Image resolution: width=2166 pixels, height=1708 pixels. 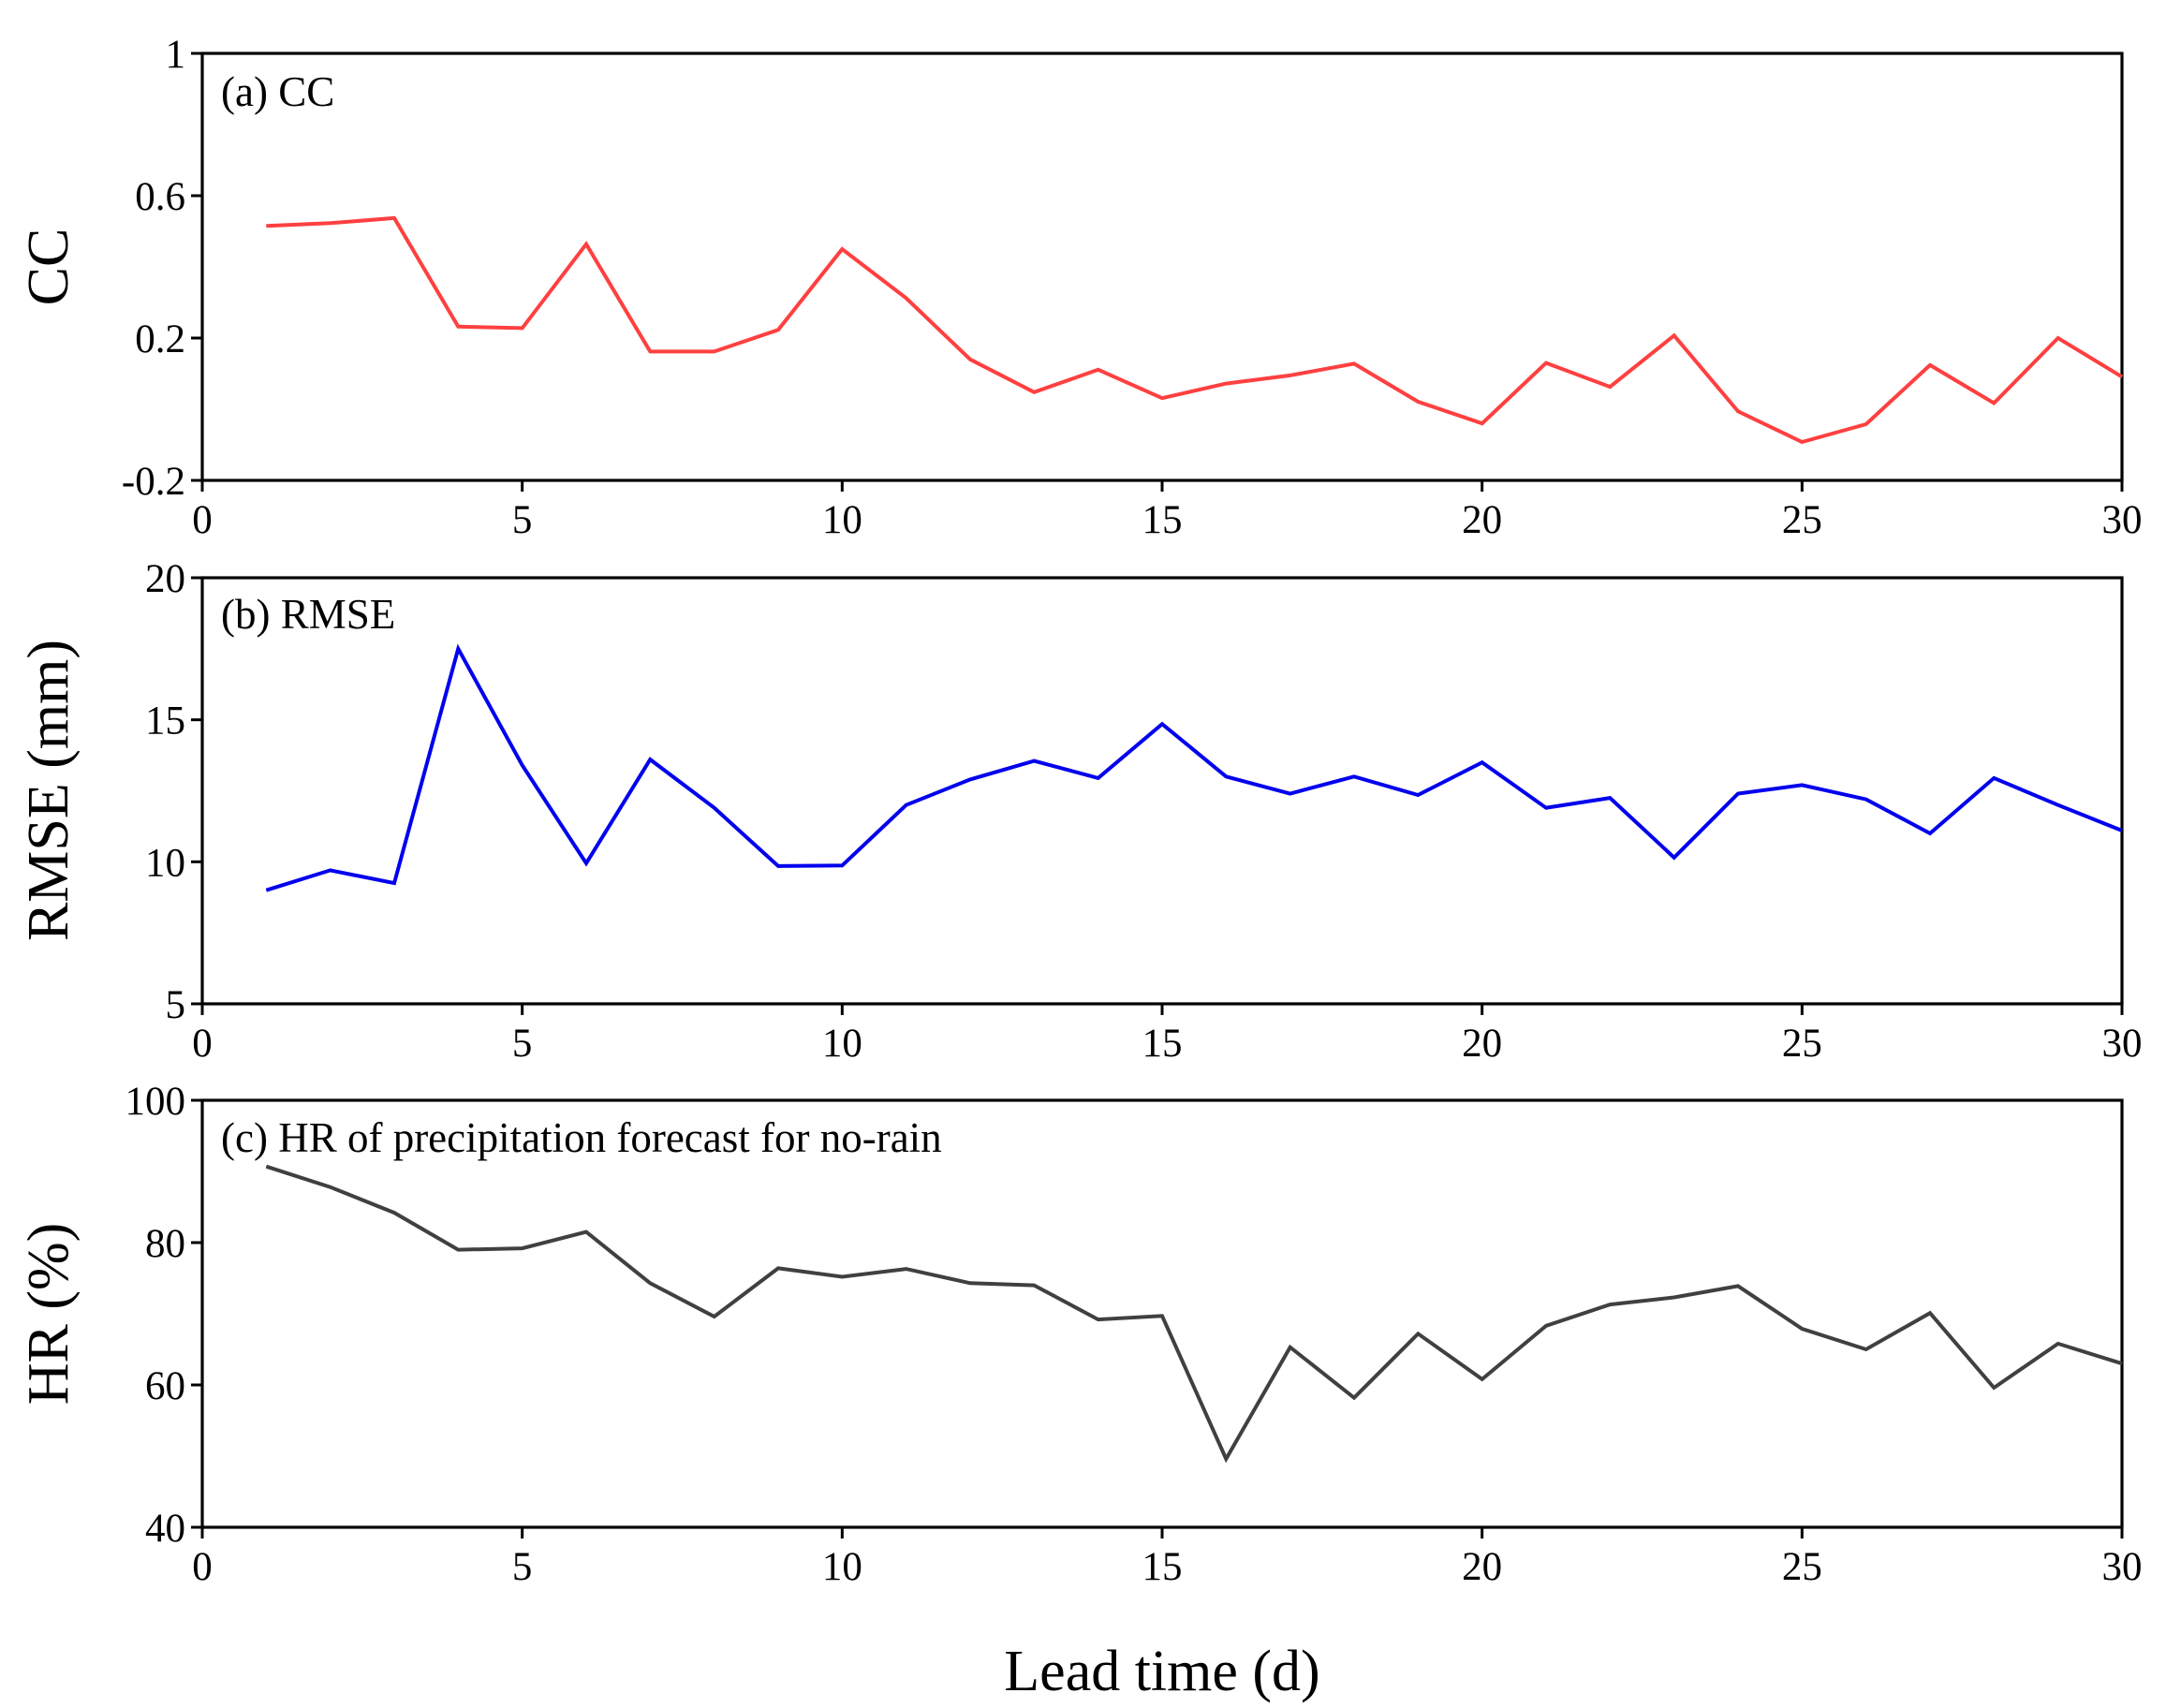 I want to click on panel-a-y-tick-label: -0.2, so click(x=153, y=482).